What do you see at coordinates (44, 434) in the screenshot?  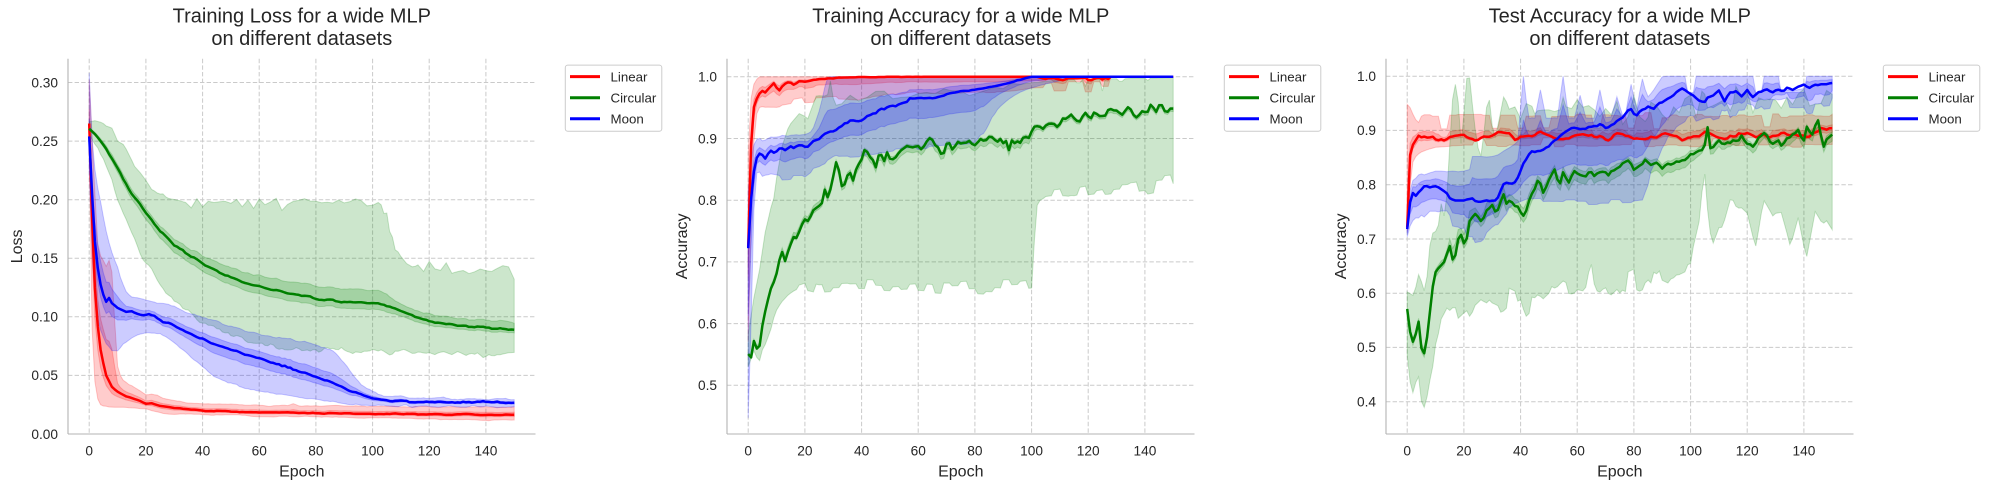 I see `svg-text: 0.00` at bounding box center [44, 434].